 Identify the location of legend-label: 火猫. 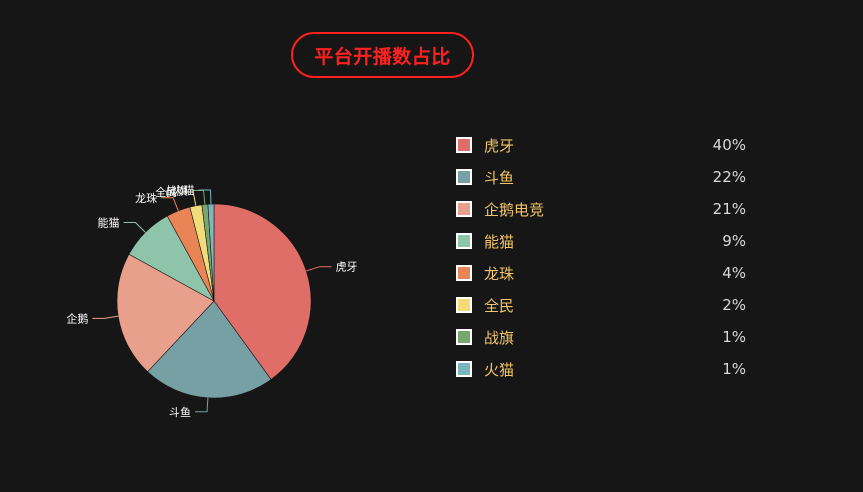
(499, 369).